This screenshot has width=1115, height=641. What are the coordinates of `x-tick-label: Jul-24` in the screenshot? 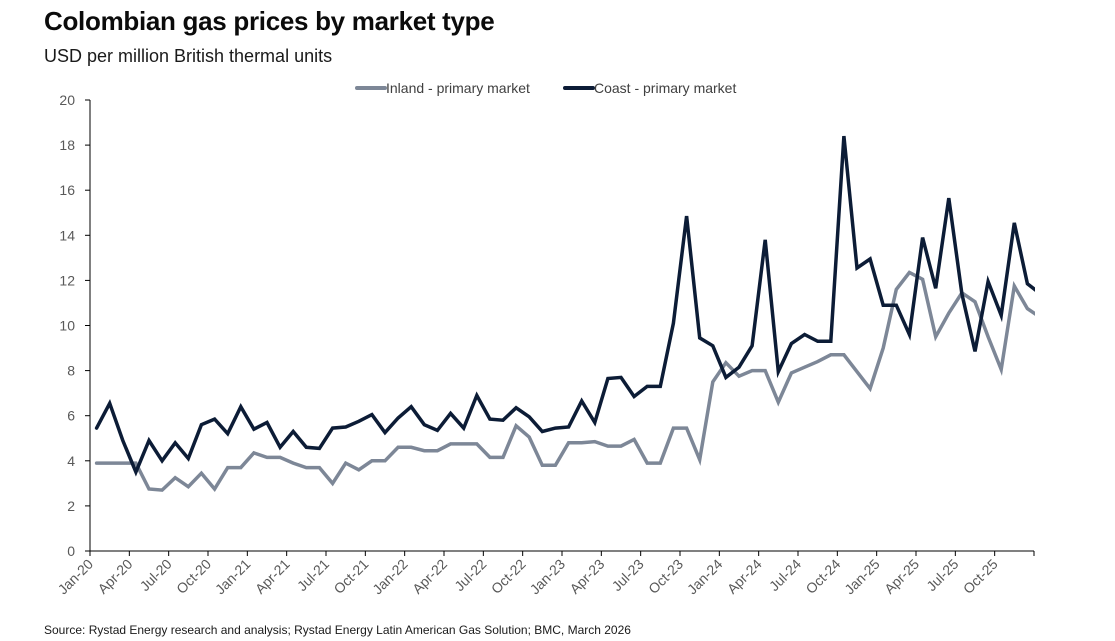 It's located at (785, 575).